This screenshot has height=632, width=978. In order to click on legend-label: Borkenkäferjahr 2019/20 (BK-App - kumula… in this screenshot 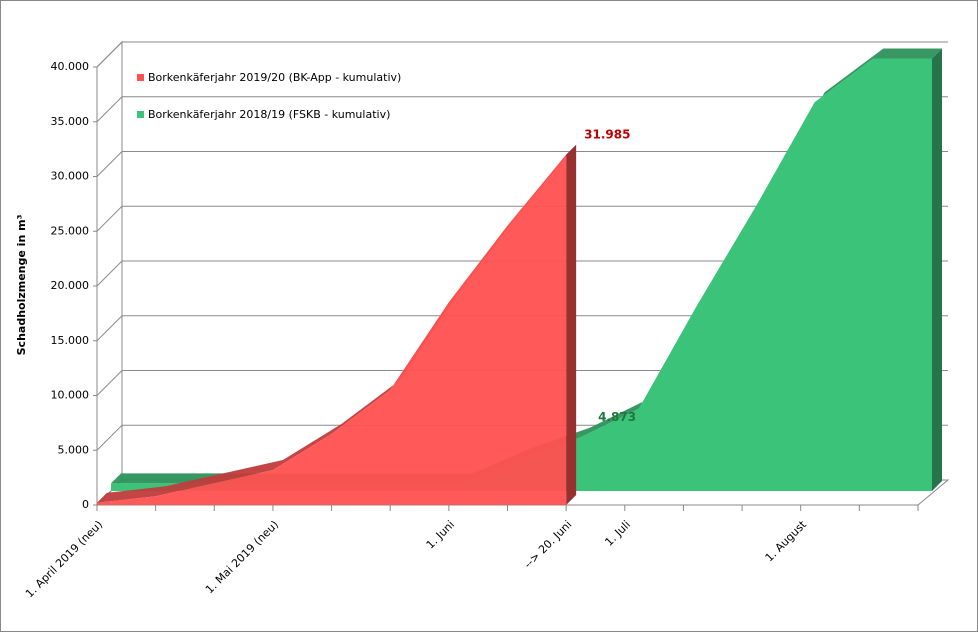, I will do `click(274, 77)`.